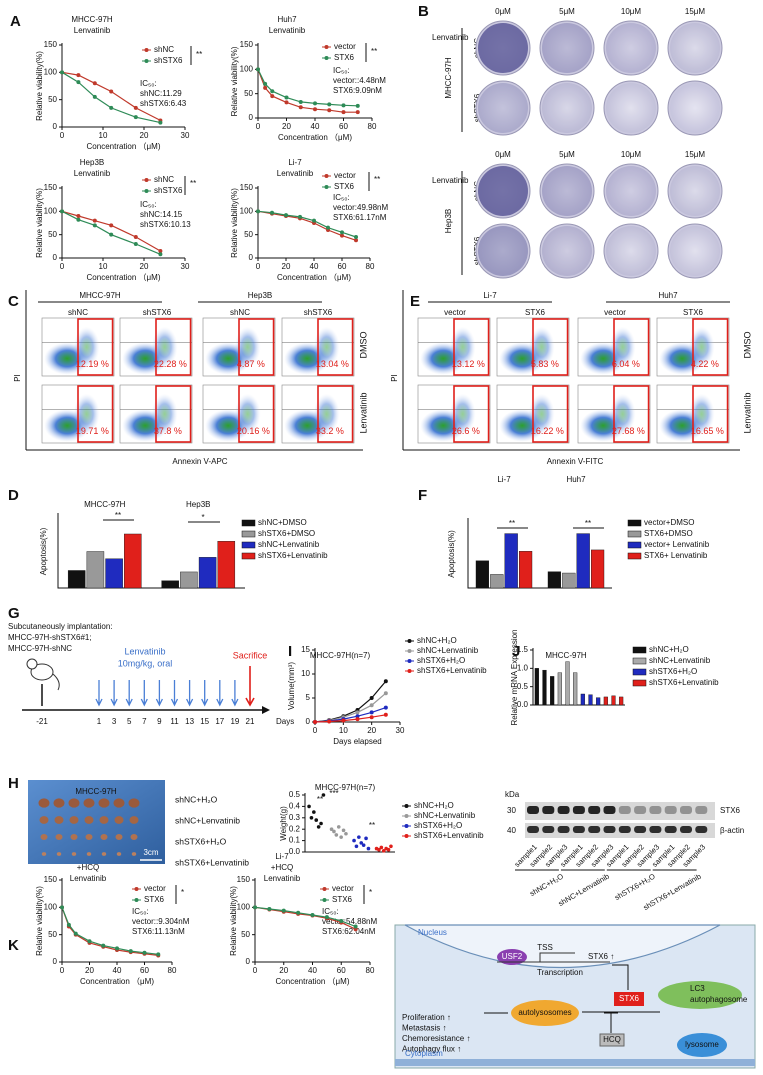 The width and height of the screenshot is (763, 1075). I want to click on x-tick-label: 0, so click(258, 126).